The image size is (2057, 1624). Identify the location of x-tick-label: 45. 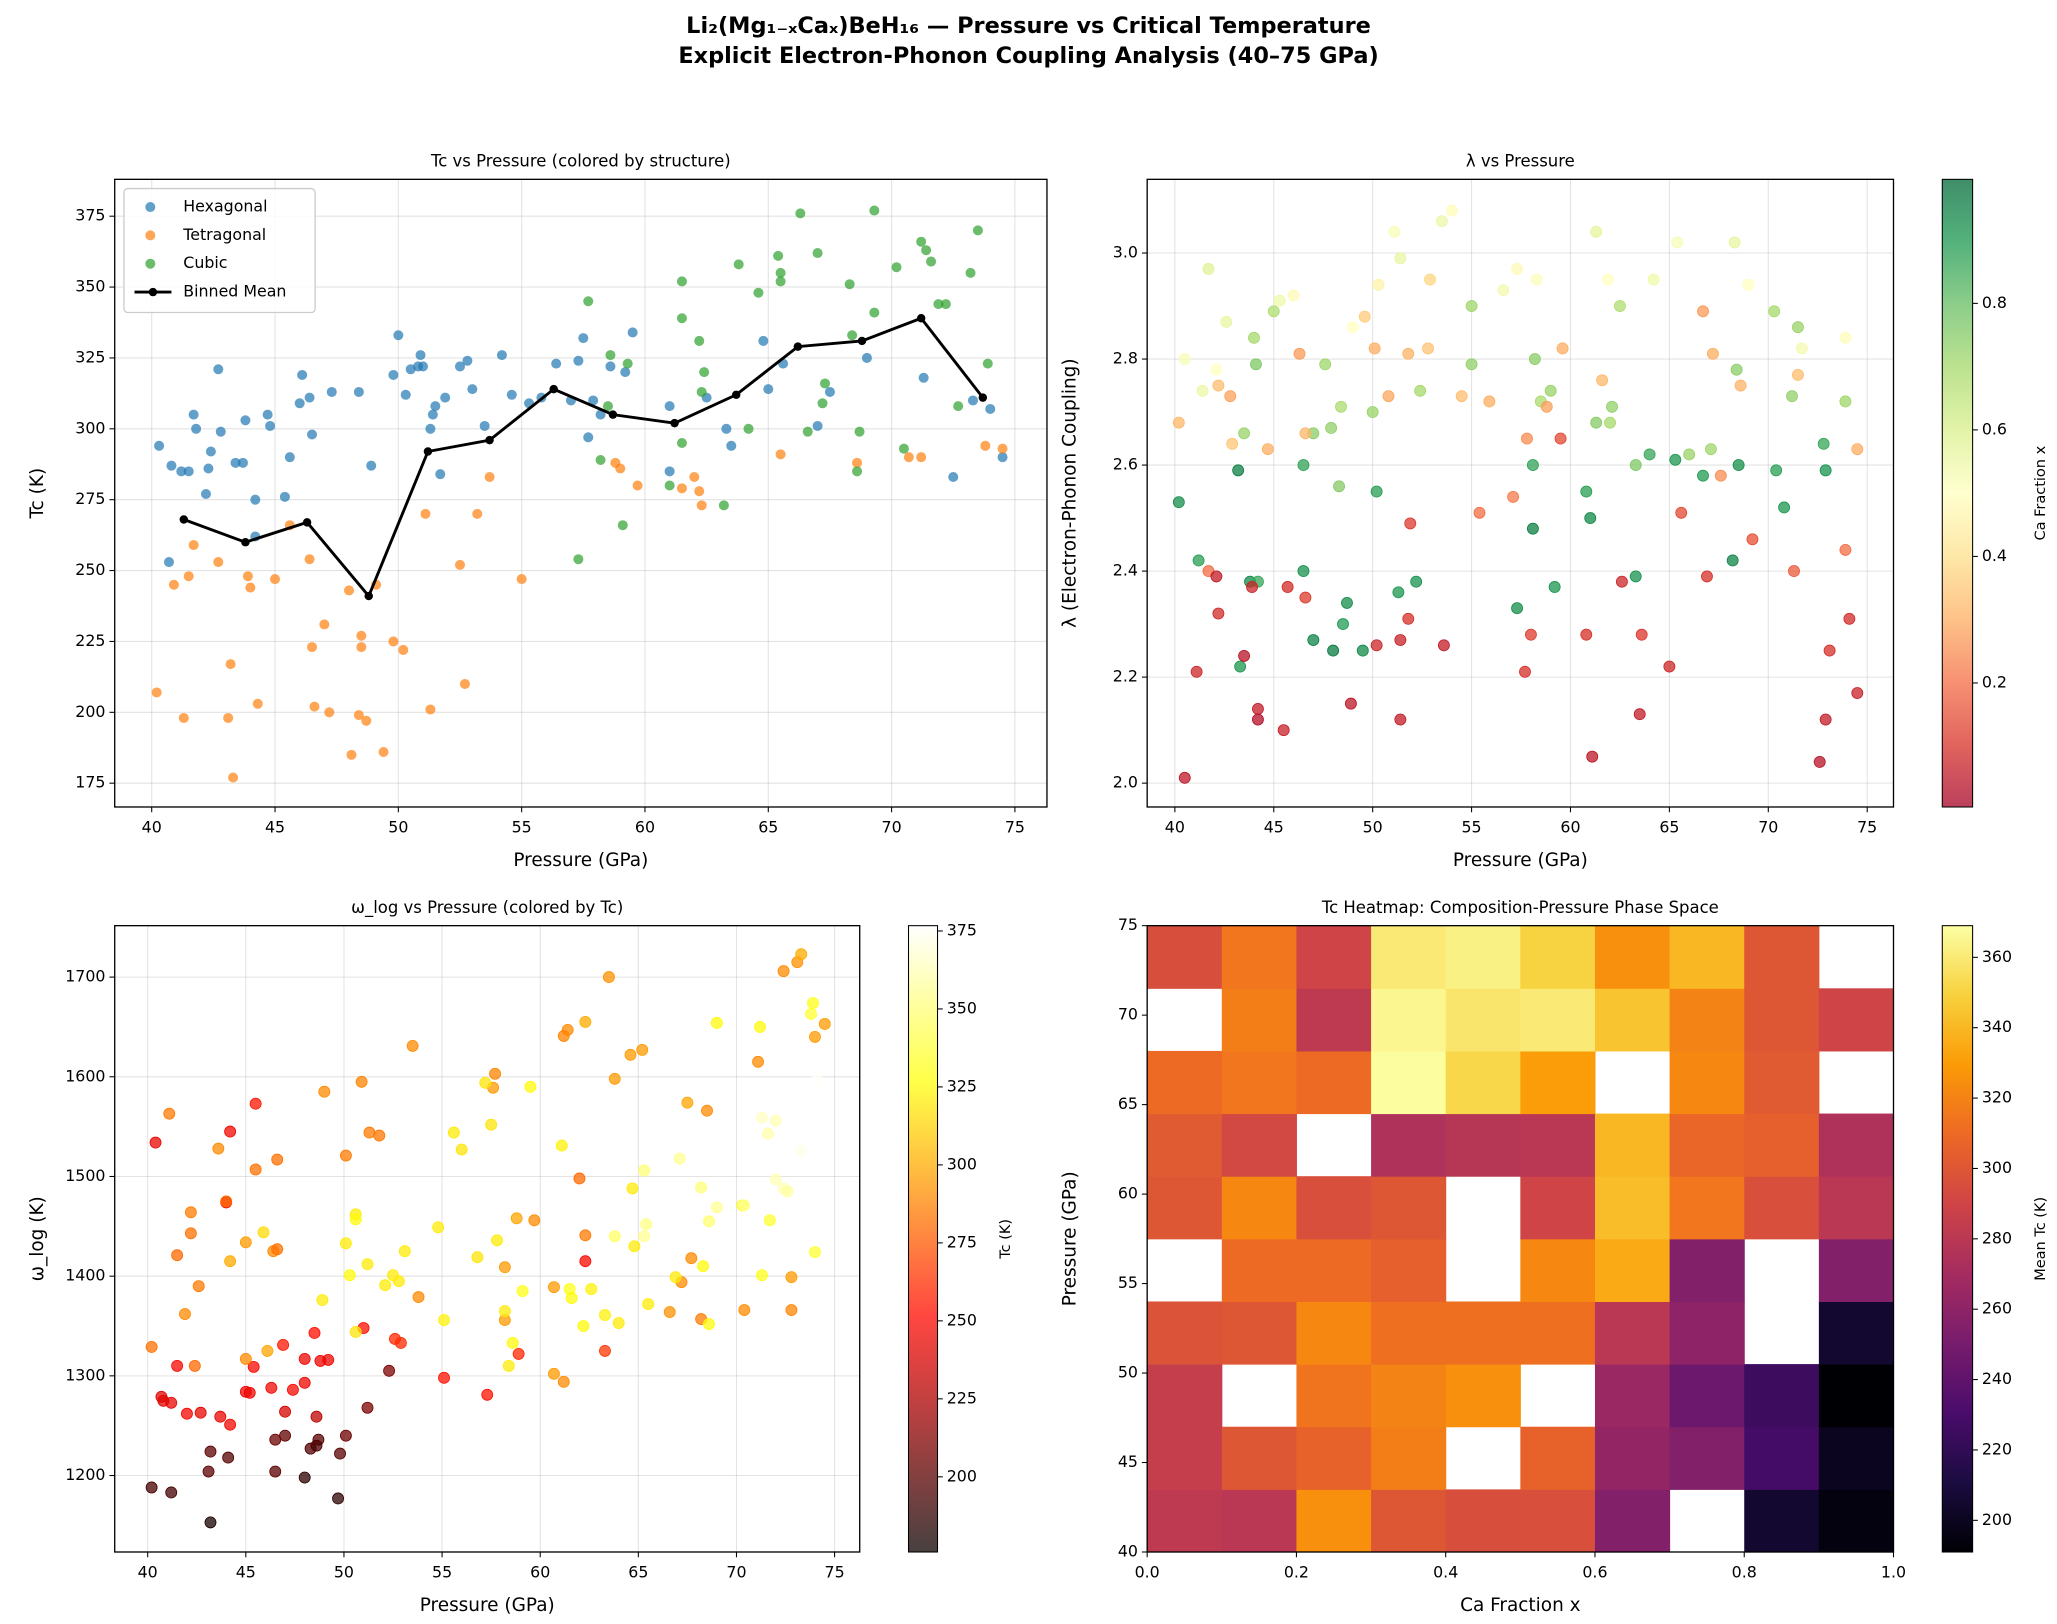
(1274, 827).